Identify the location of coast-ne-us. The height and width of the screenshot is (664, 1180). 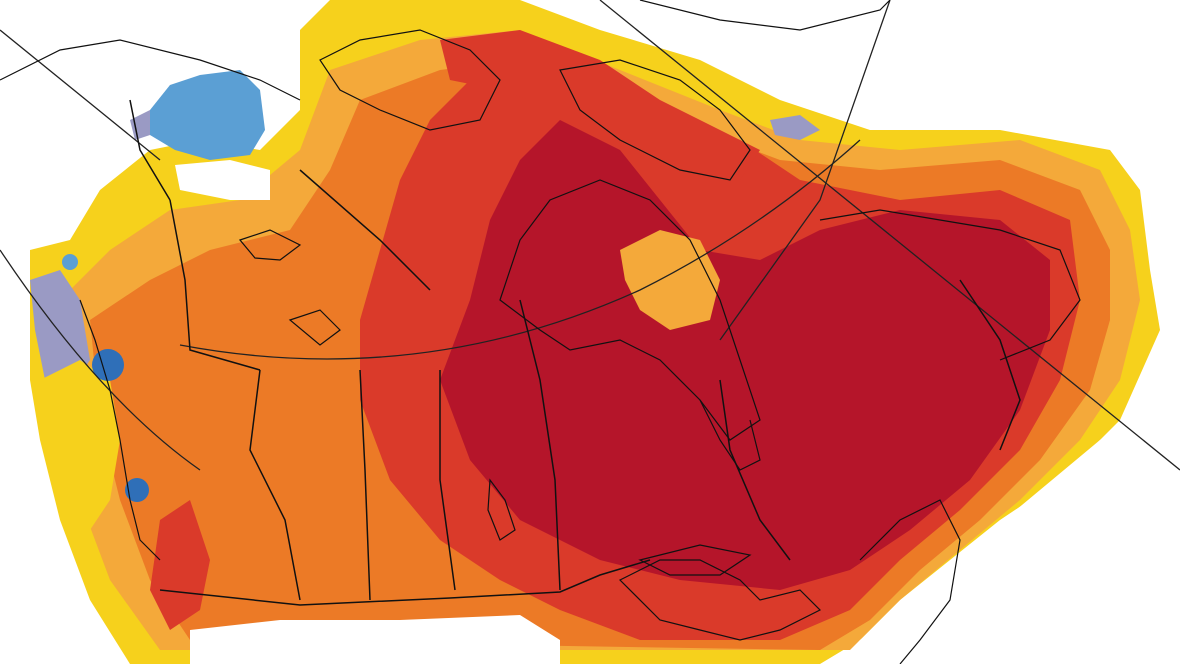
(910, 581).